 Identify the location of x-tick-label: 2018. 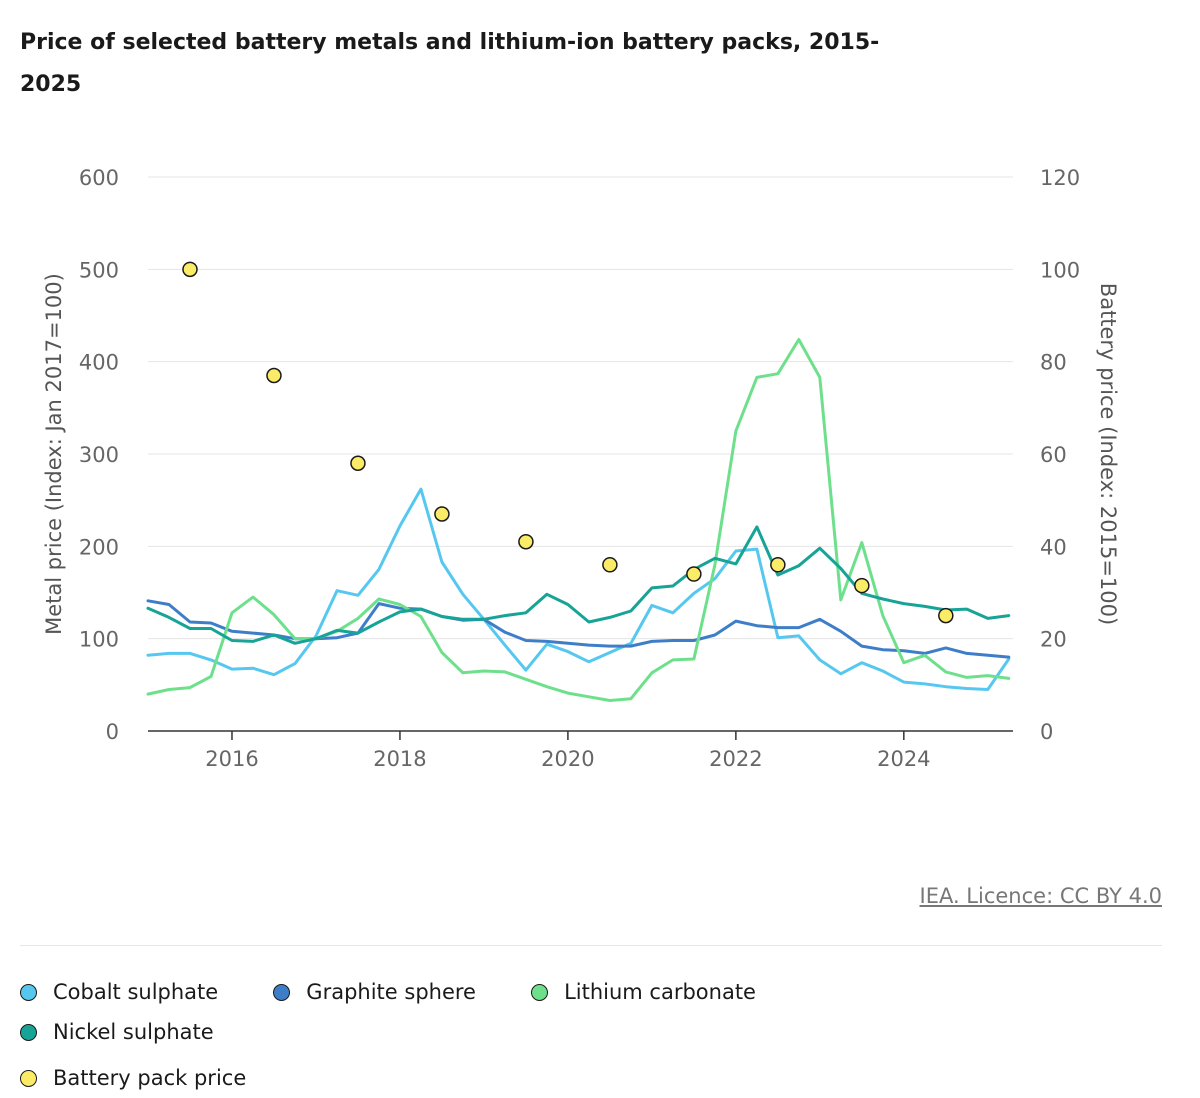
(399, 759).